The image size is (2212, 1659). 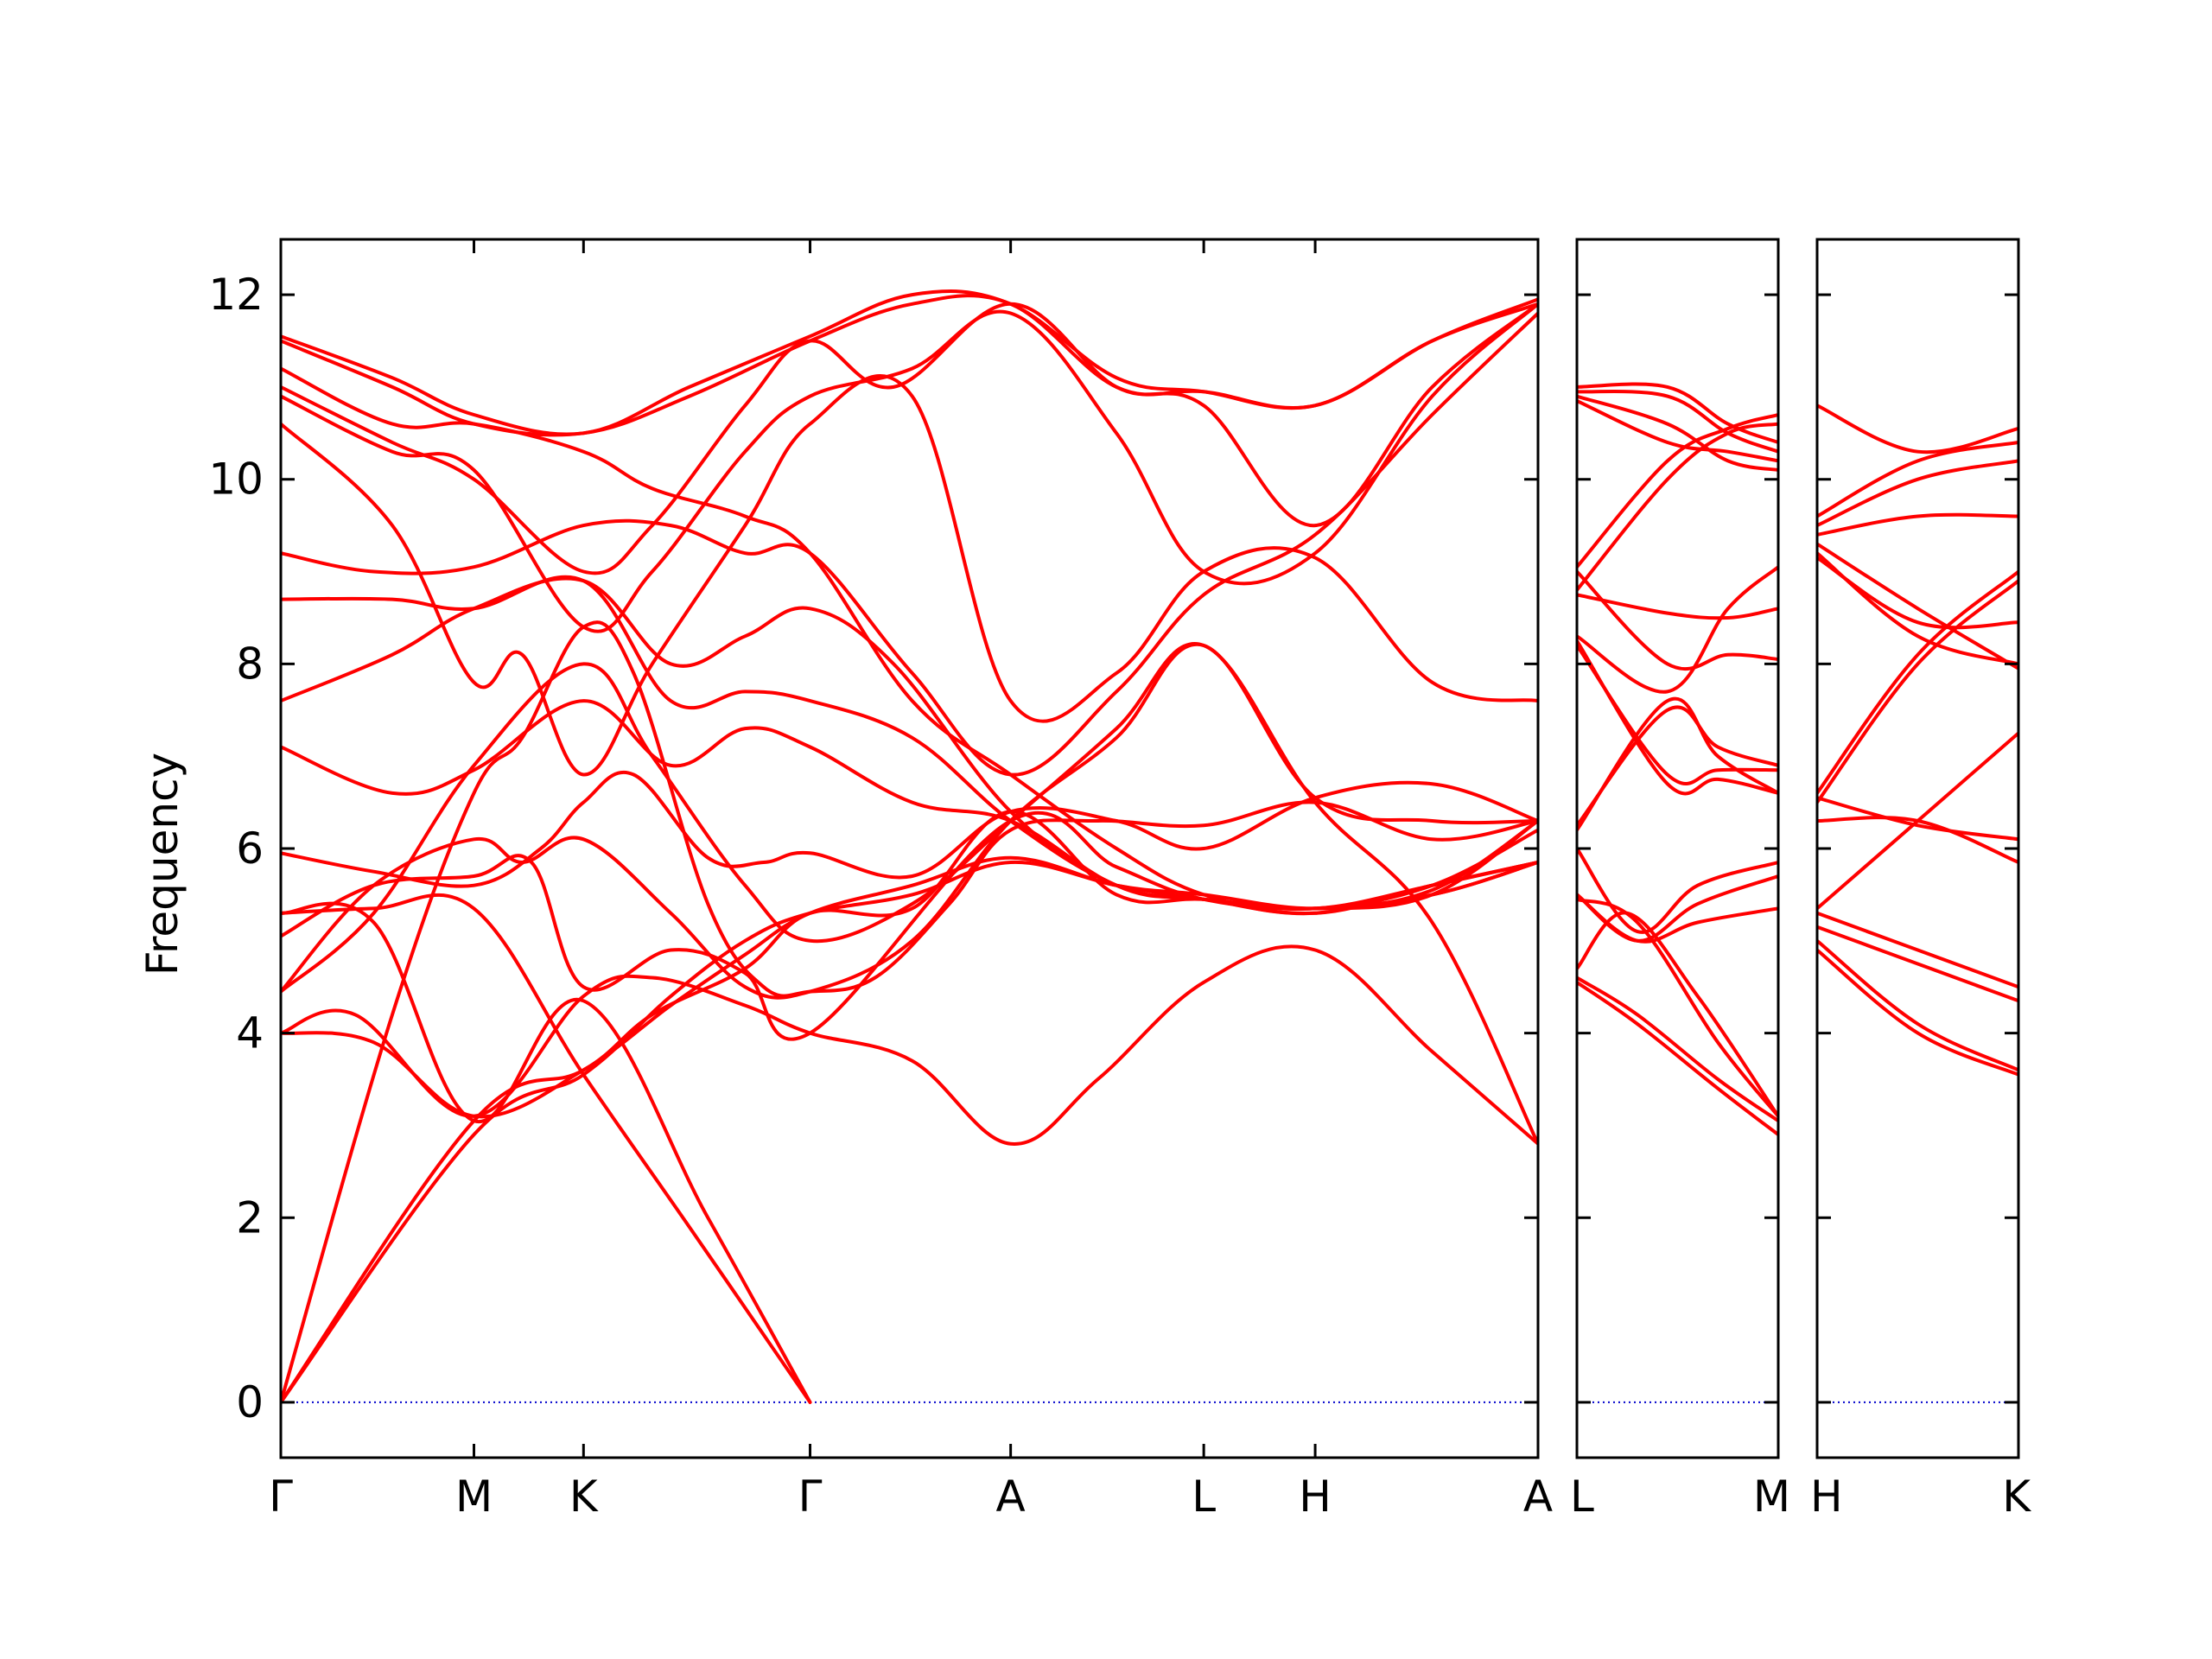 What do you see at coordinates (236, 295) in the screenshot?
I see `y-tick-label: 12` at bounding box center [236, 295].